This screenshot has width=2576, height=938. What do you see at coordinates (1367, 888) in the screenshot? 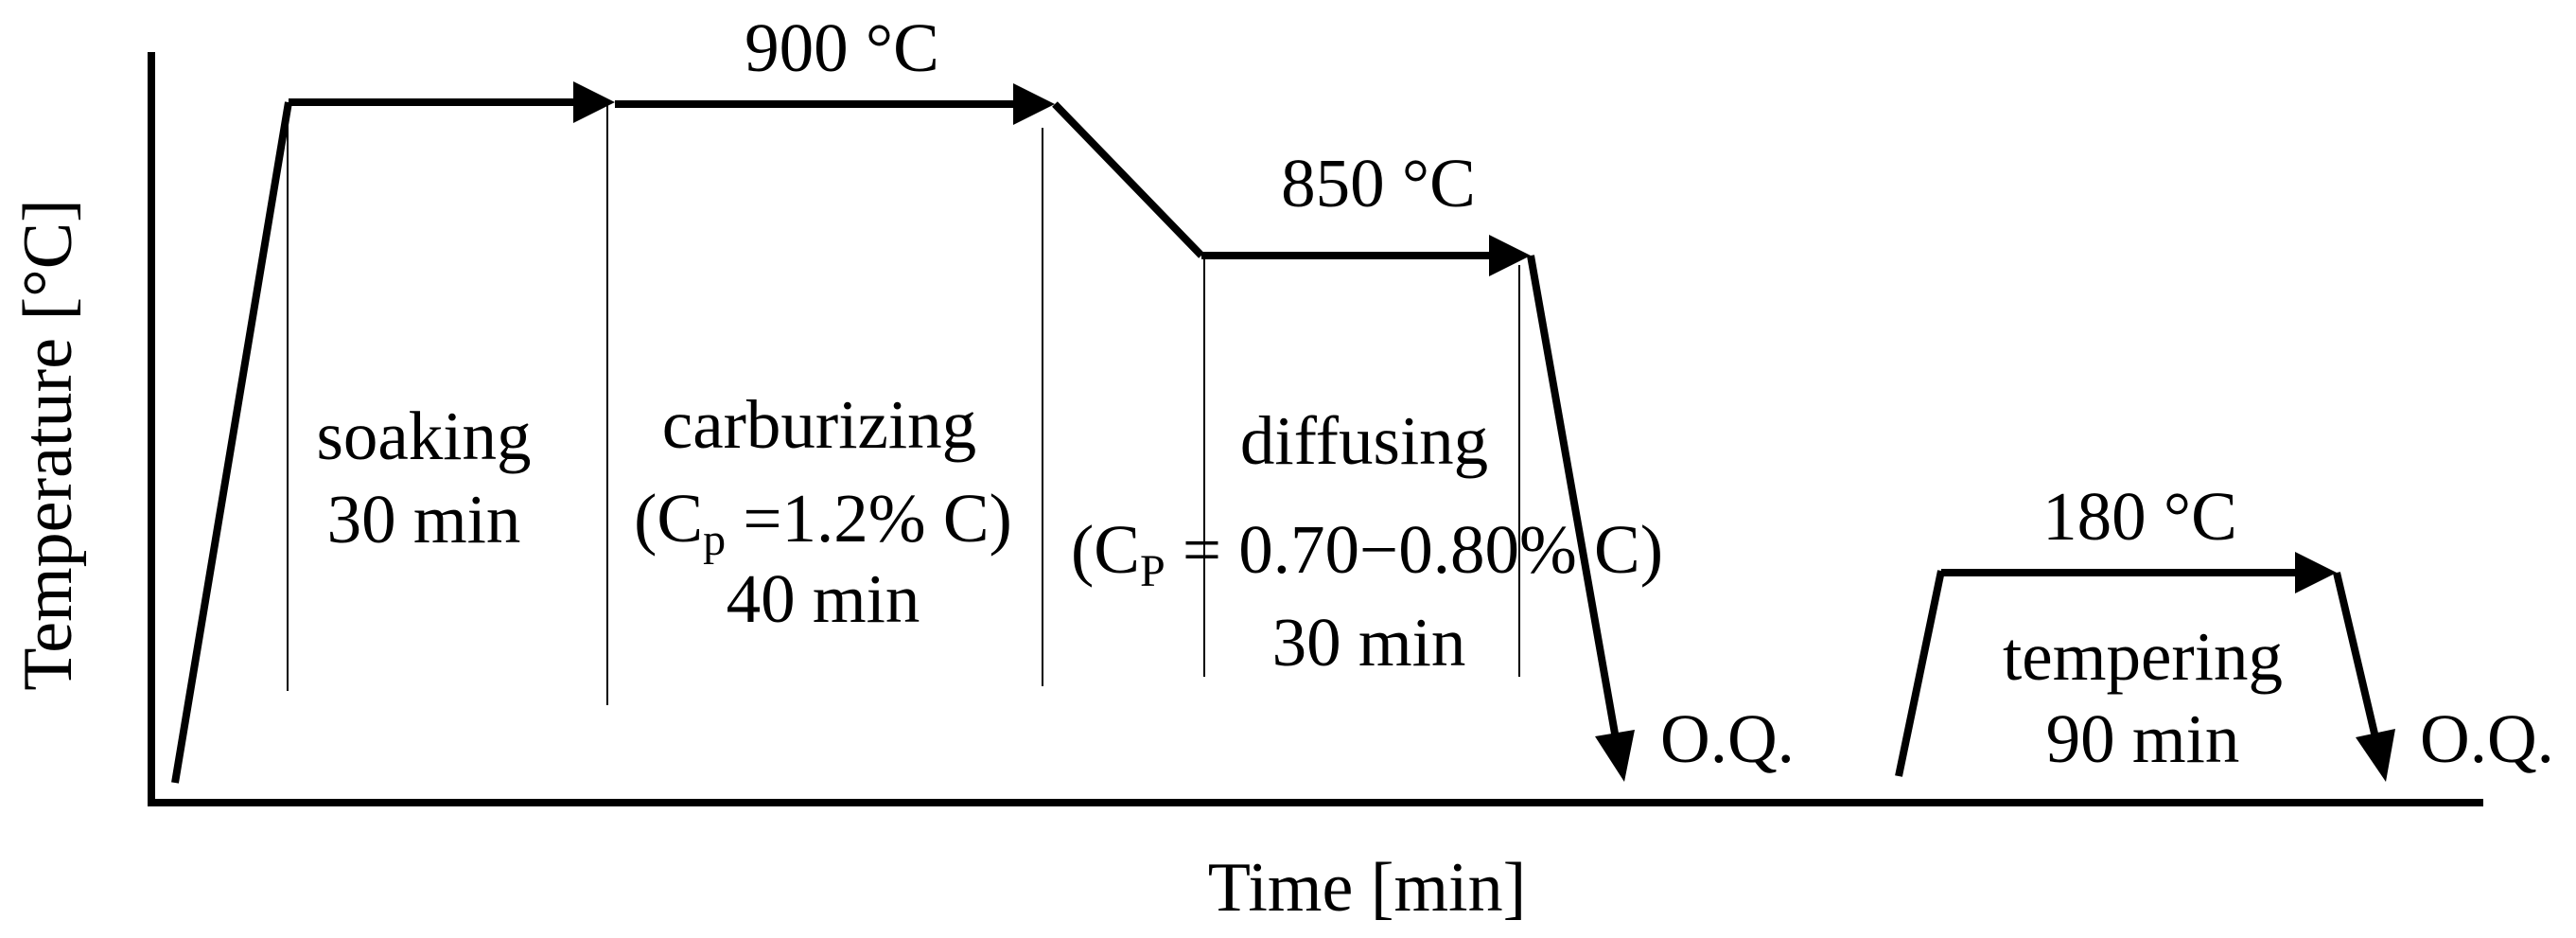
I see `x-axis-label: Time [min]` at bounding box center [1367, 888].